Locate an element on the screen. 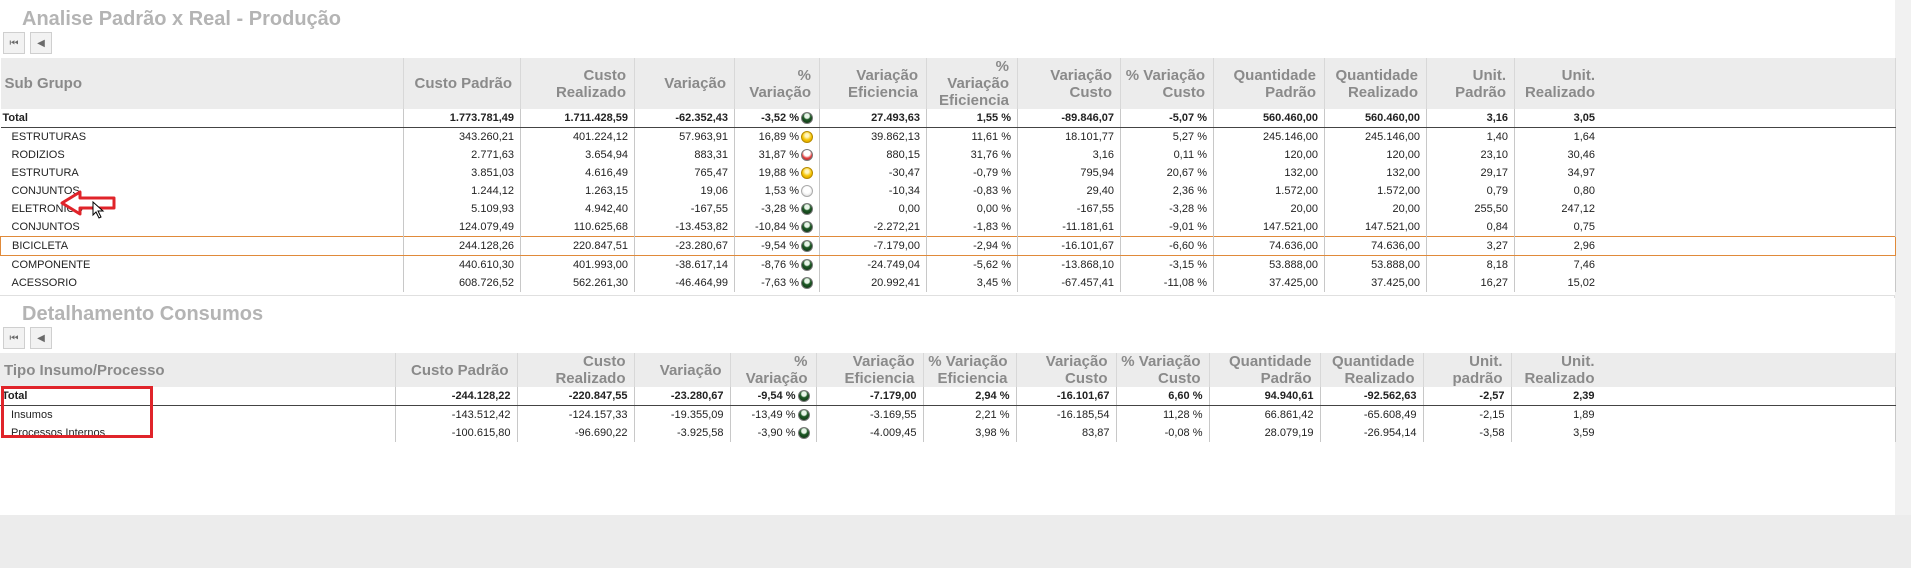 This screenshot has height=568, width=1911. value-cell: 1.263,15 is located at coordinates (577, 191).